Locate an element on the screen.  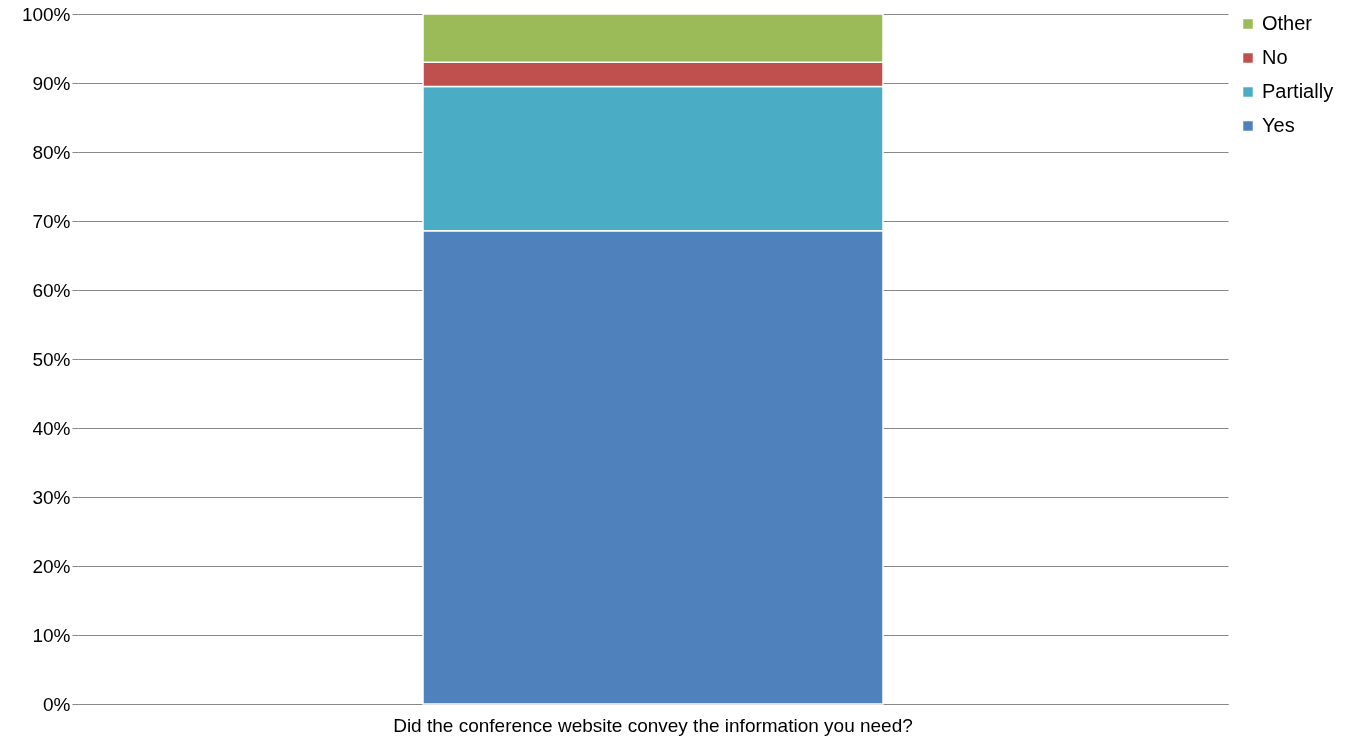
y-tick-label: 10% is located at coordinates (51, 635).